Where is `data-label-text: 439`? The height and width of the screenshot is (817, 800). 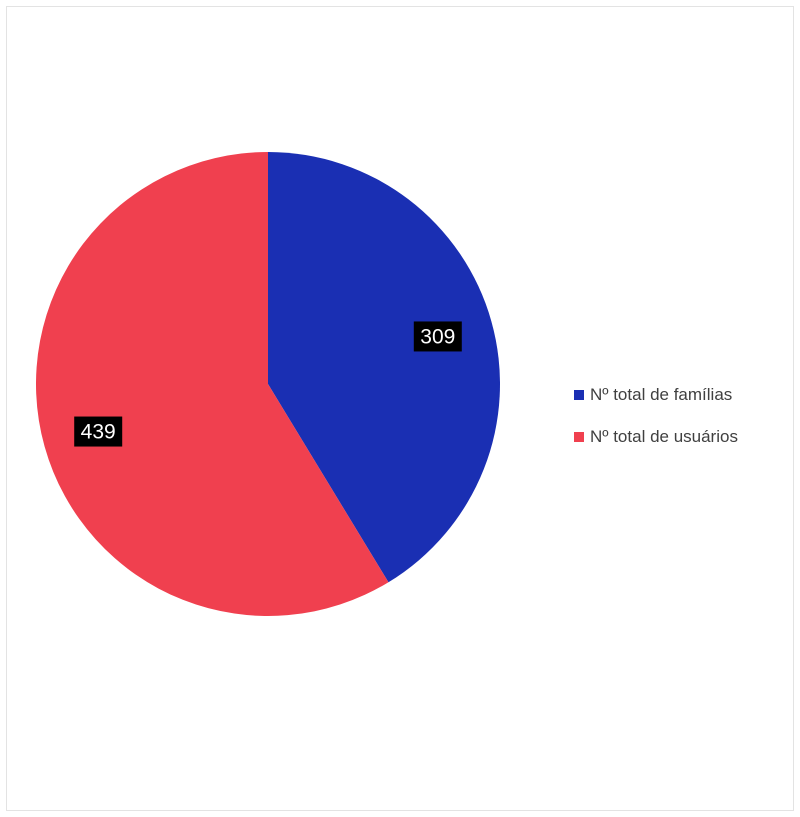 data-label-text: 439 is located at coordinates (98, 432).